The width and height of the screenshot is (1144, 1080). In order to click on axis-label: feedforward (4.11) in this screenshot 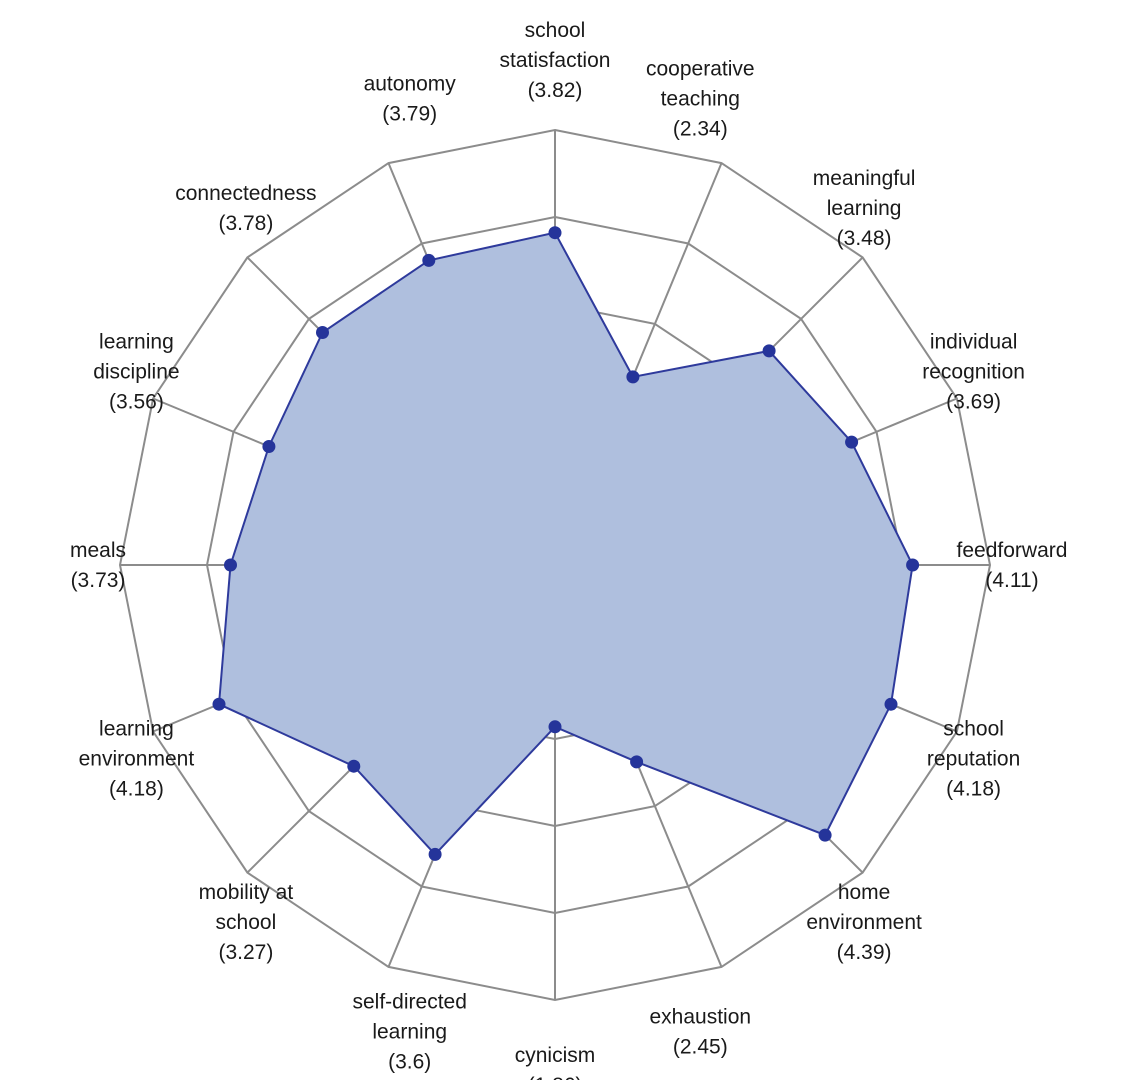, I will do `click(1012, 565)`.